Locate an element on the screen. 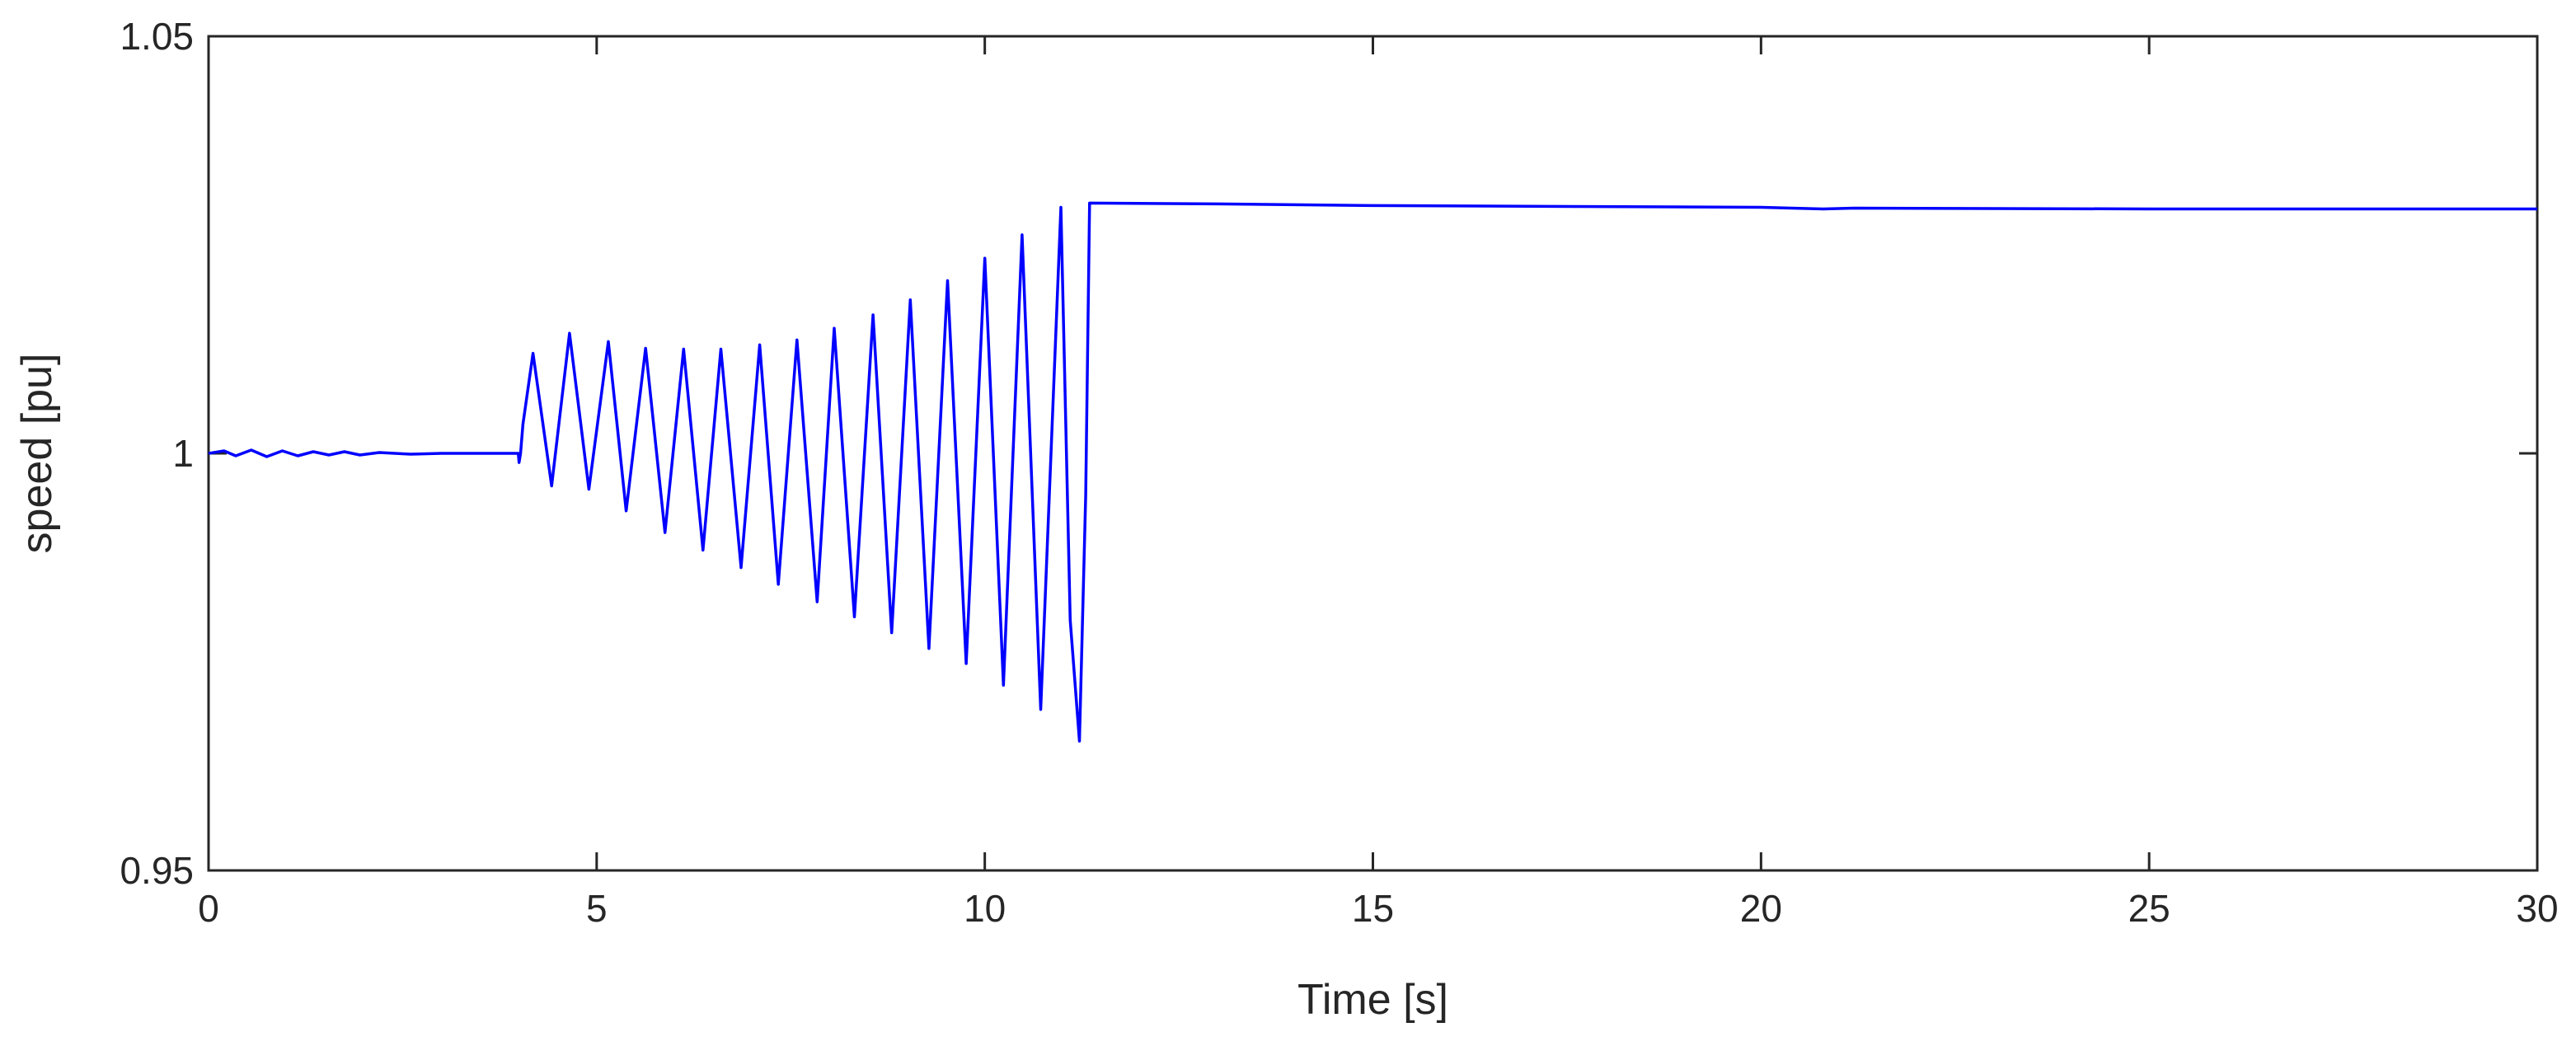  x-tick-label: 25 is located at coordinates (2149, 909).